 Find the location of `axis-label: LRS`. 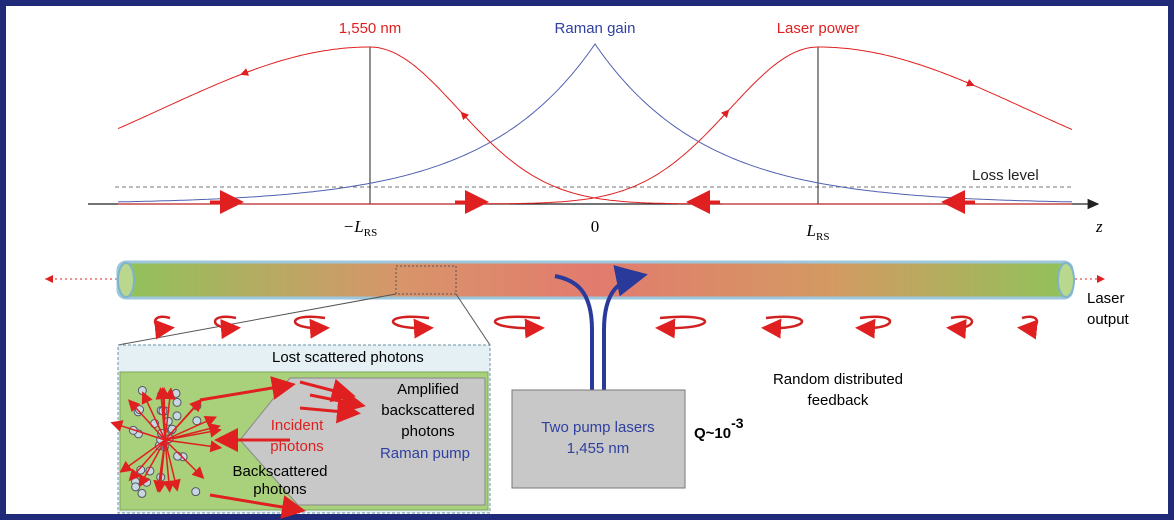

axis-label: LRS is located at coordinates (818, 232).